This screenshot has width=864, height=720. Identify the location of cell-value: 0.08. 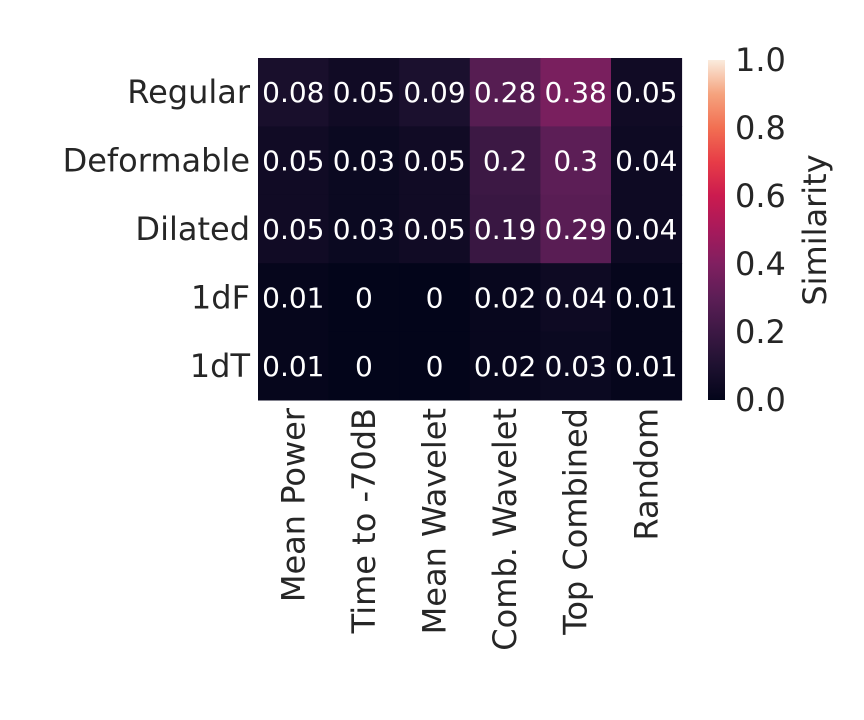
(293, 92).